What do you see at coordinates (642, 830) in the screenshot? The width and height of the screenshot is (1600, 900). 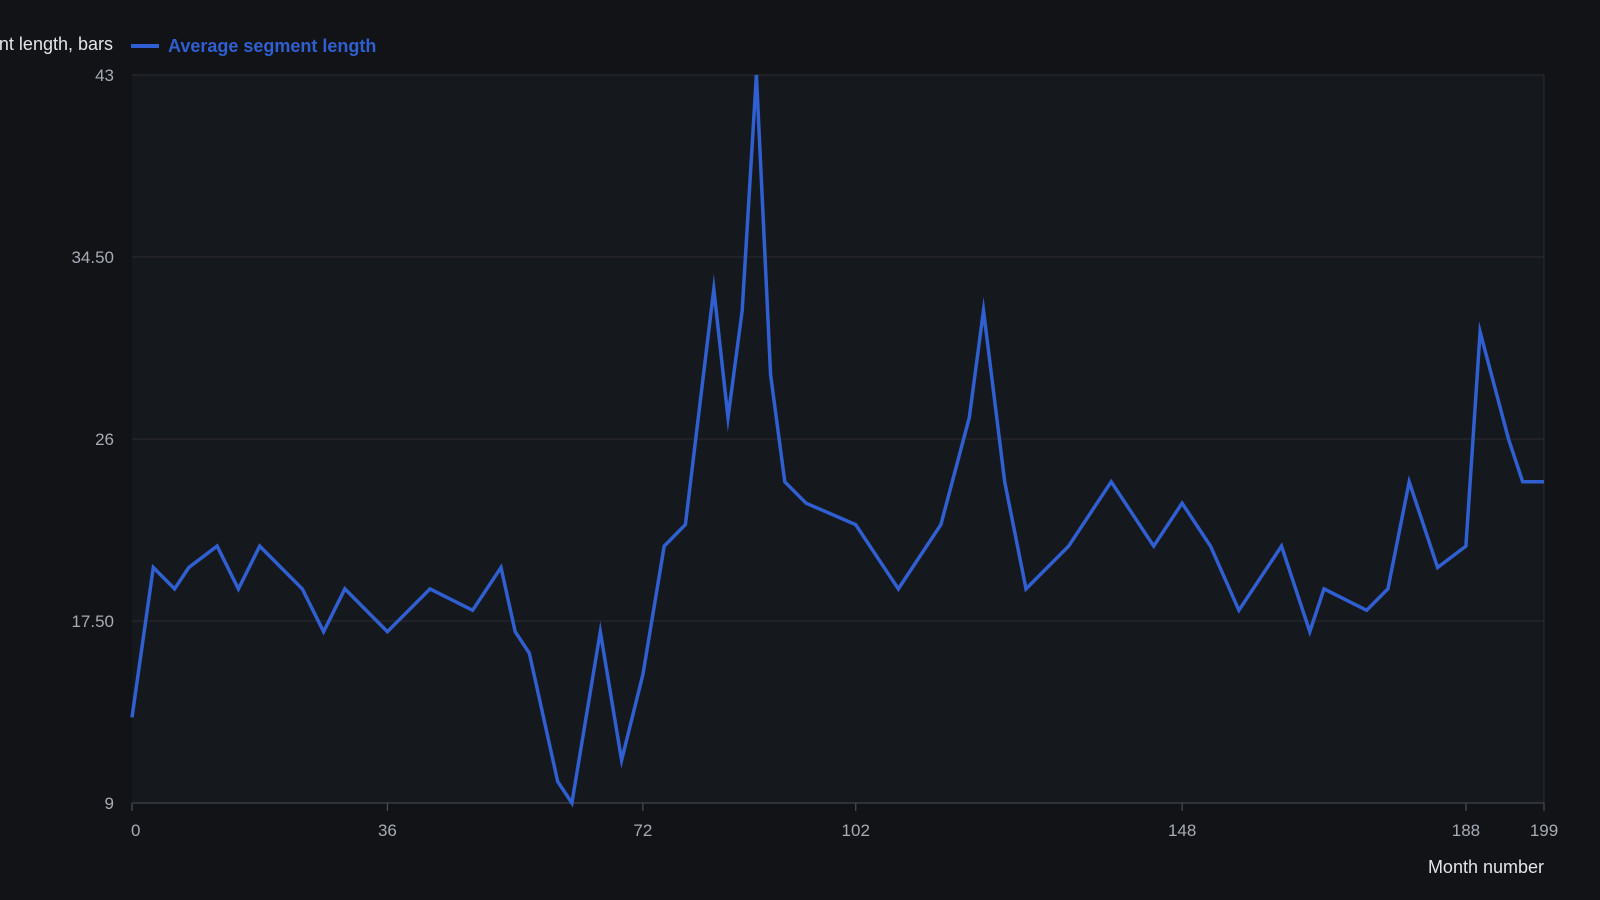 I see `x-tick-label: 72` at bounding box center [642, 830].